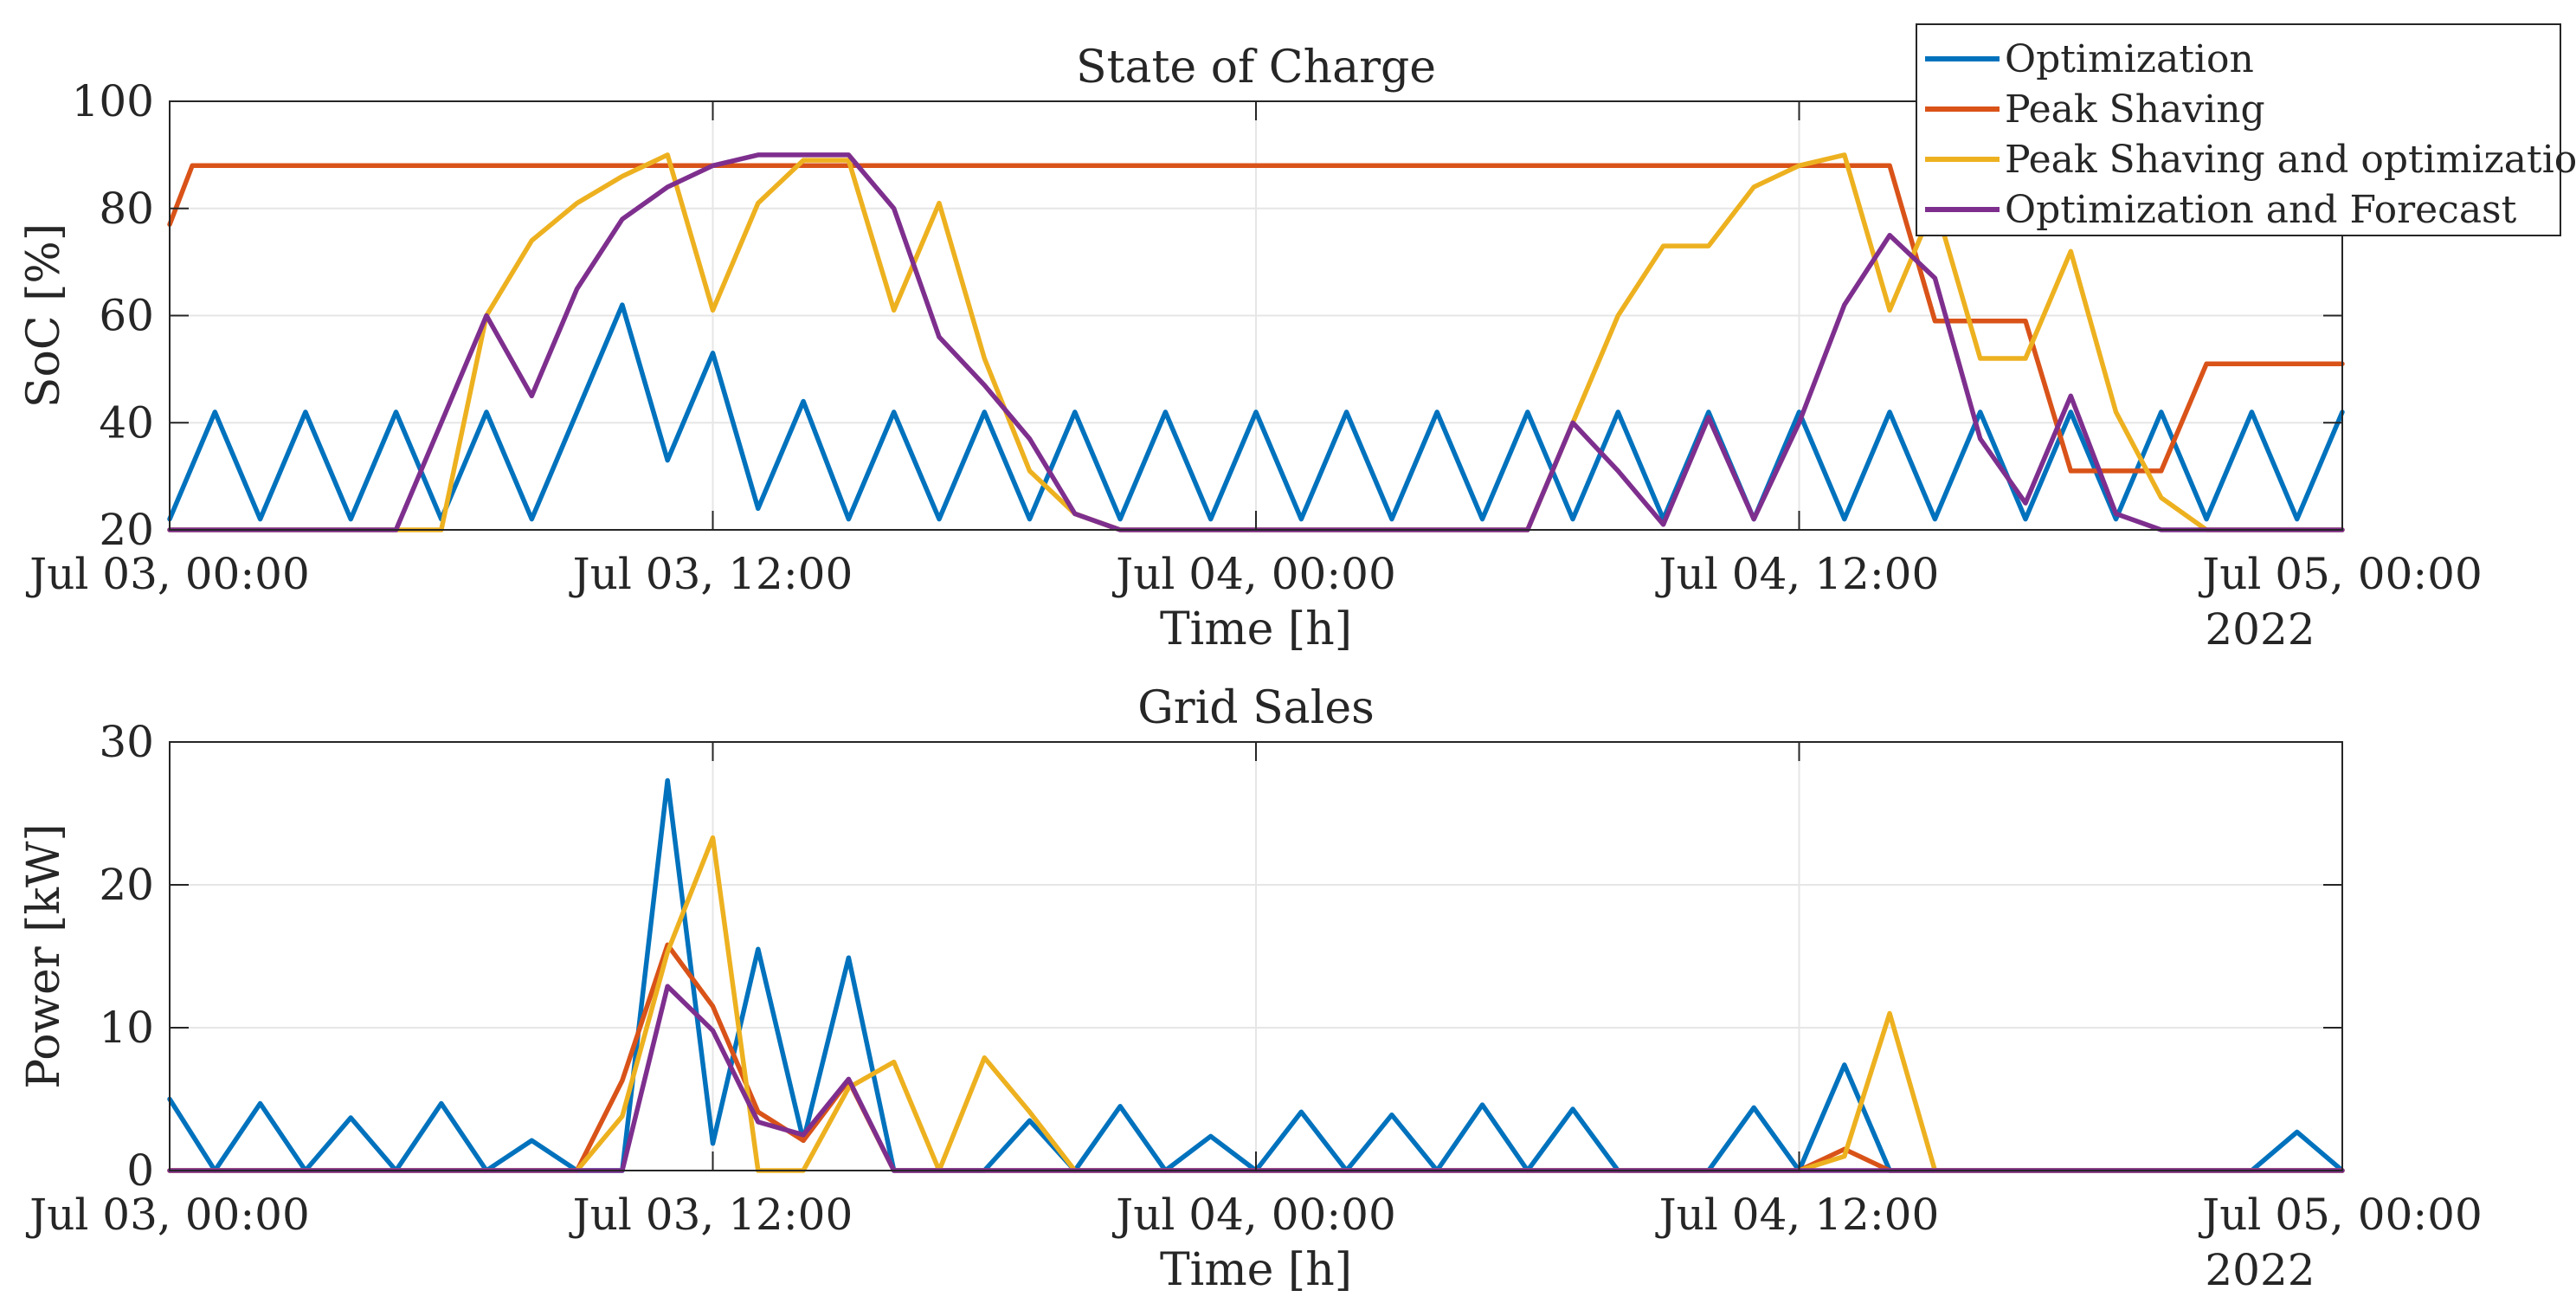  I want to click on legend-label: Optimization and Forecast, so click(2261, 210).